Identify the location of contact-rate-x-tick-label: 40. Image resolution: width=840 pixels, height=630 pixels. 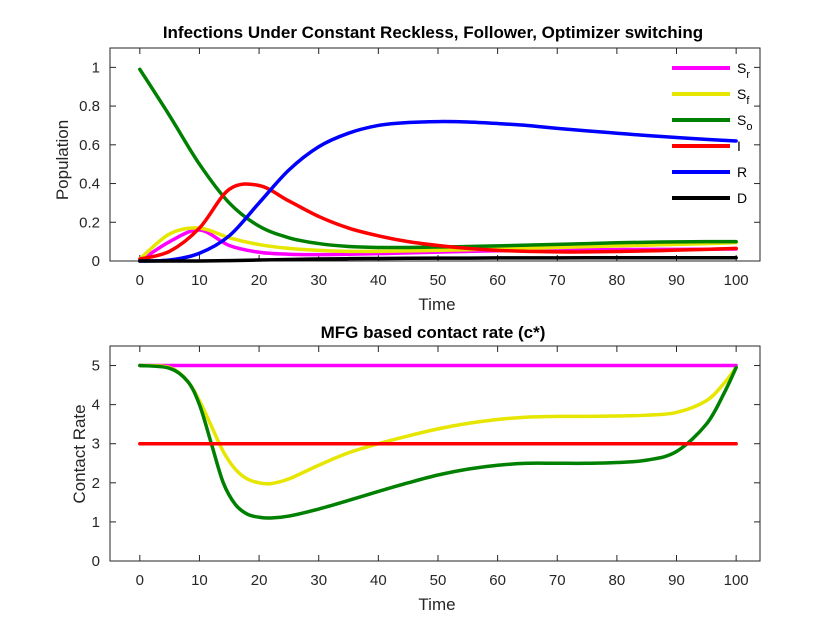
(378, 580).